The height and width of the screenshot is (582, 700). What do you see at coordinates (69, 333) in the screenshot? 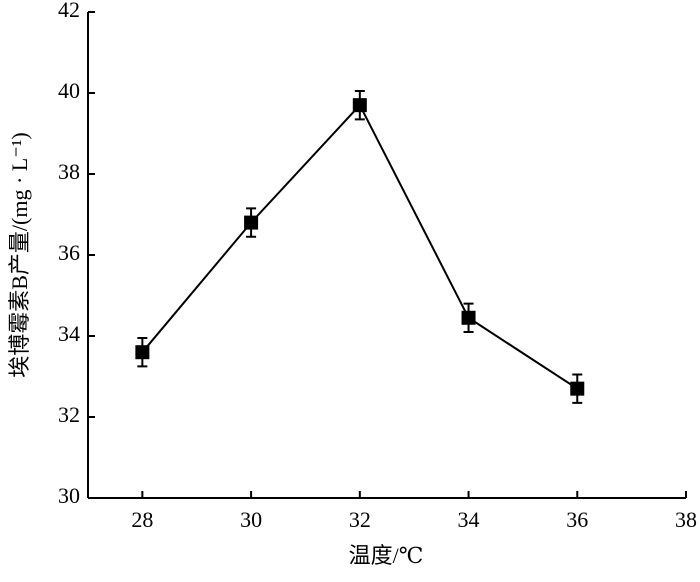
I see `y-tick-label: 34` at bounding box center [69, 333].